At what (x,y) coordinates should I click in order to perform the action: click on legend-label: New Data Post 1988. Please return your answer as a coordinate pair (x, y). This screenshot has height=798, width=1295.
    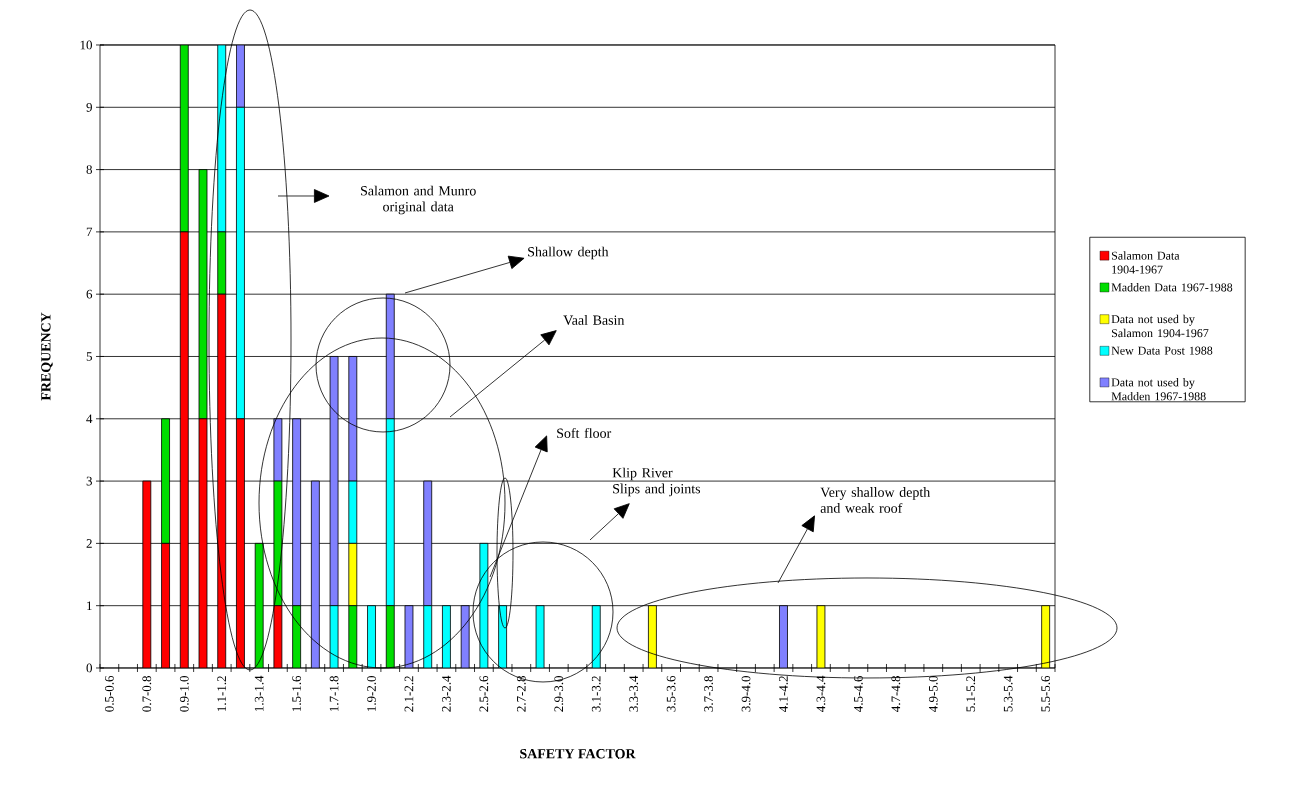
    Looking at the image, I should click on (1162, 350).